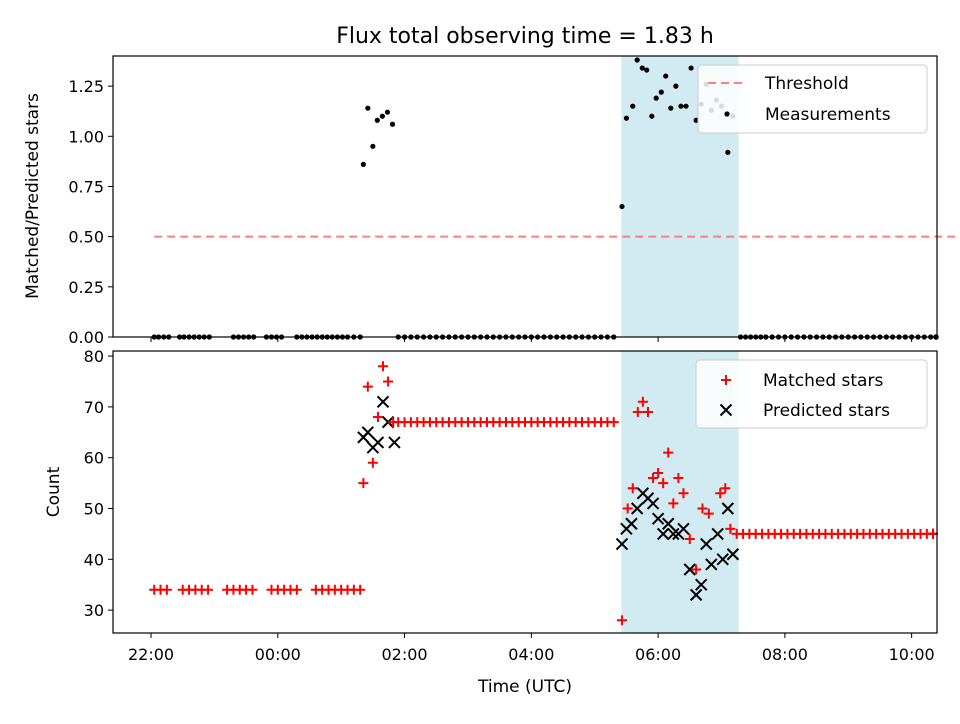 The image size is (960, 724). Describe the element at coordinates (828, 115) in the screenshot. I see `legend-measurements-label: Measurements` at that location.